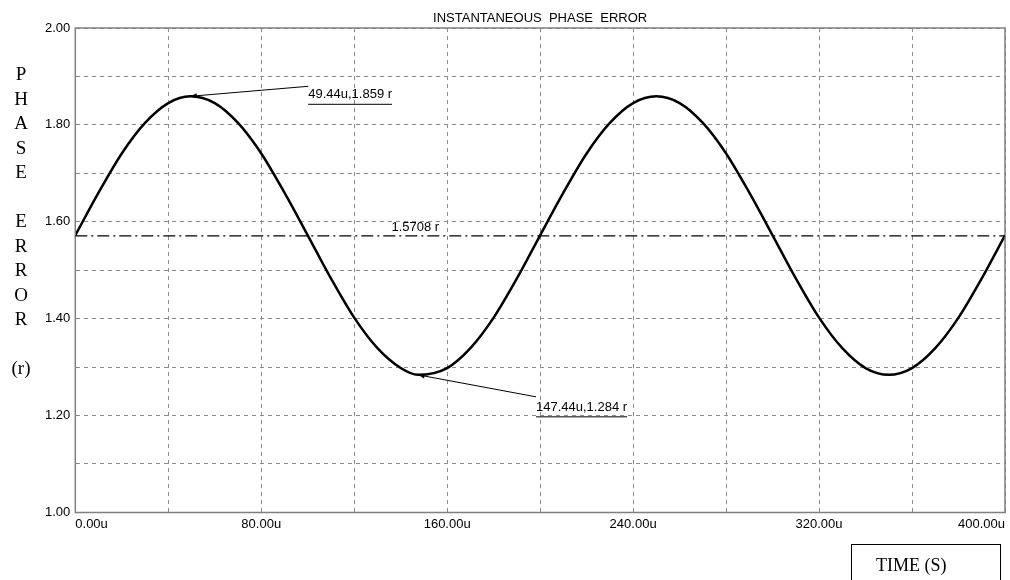 The image size is (1010, 580). I want to click on x-tick-label: 320.00u, so click(819, 523).